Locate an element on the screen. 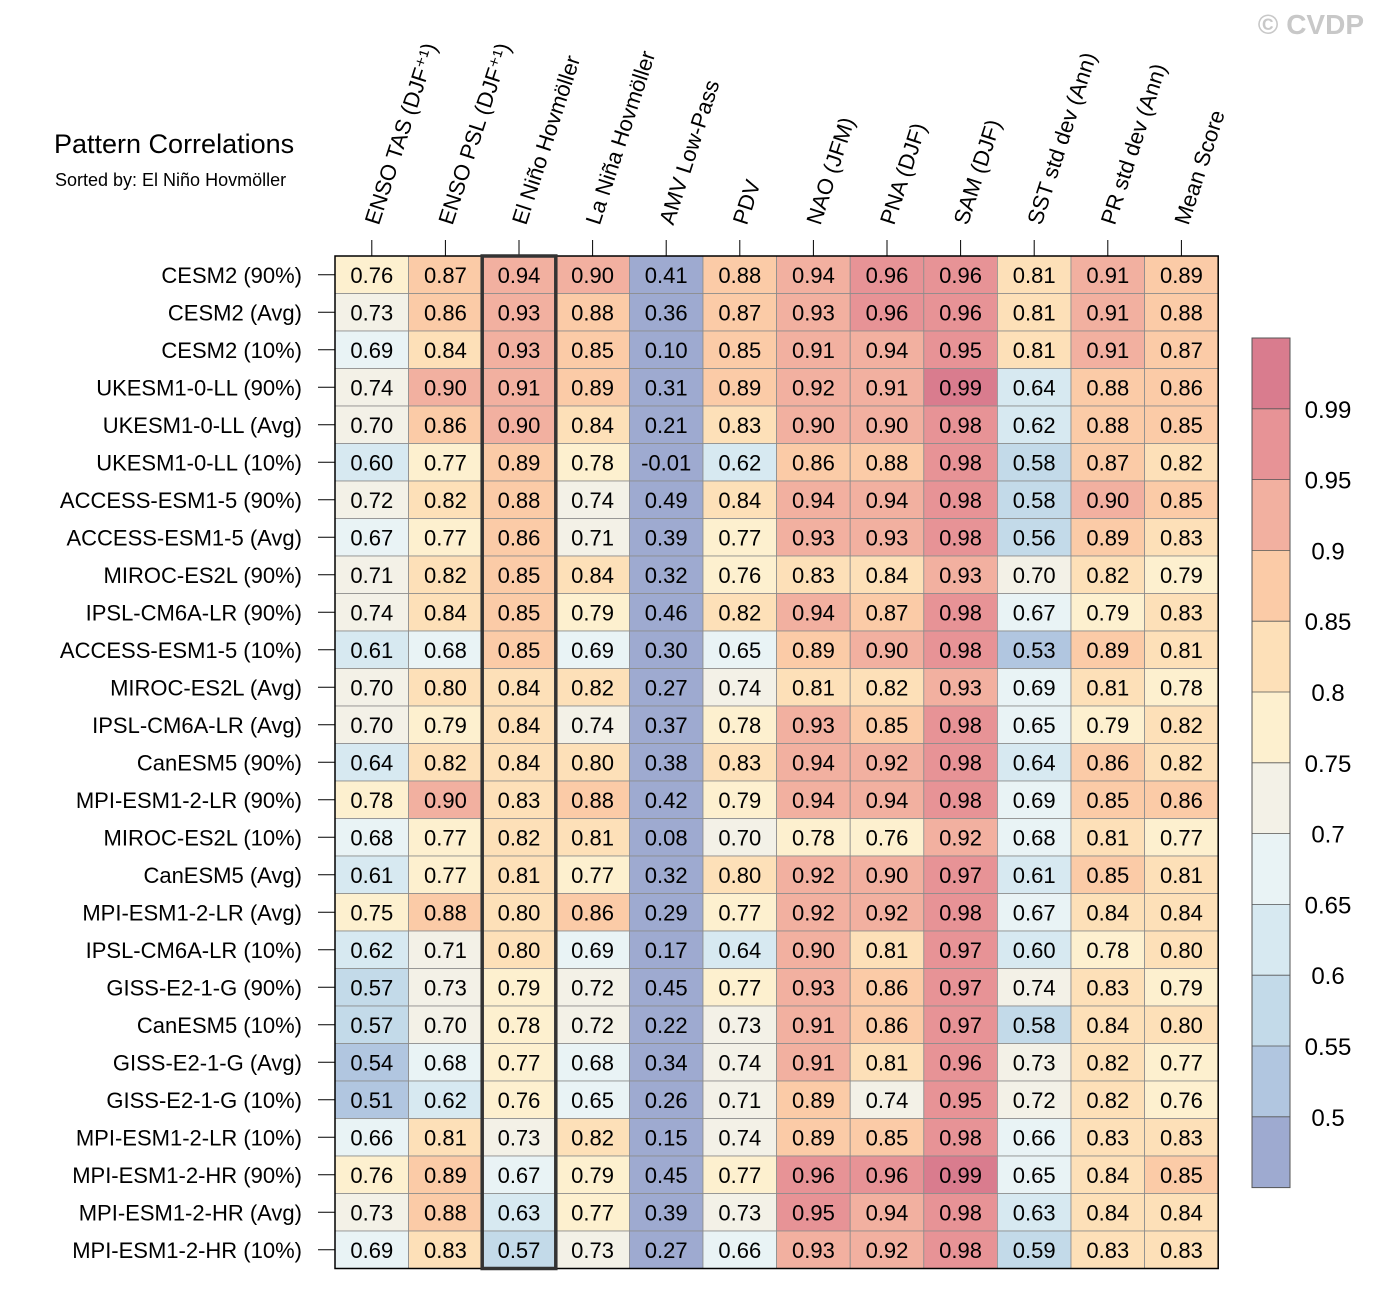 This screenshot has height=1289, width=1375. cell-value: 0.27 is located at coordinates (666, 1250).